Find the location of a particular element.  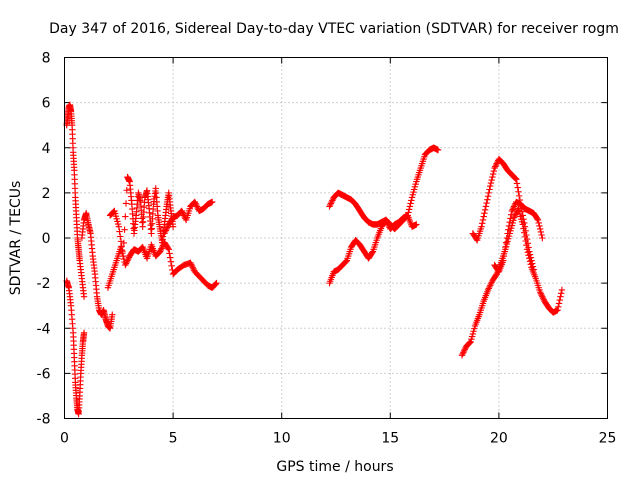

x-tick-labels: 0 5 10 15 20 25 is located at coordinates (338, 439).